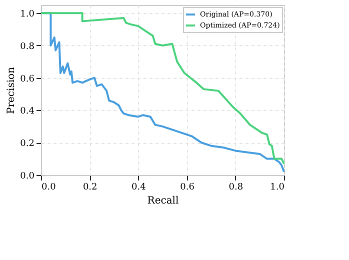 The width and height of the screenshot is (349, 260). I want to click on x-axis-title: Recall, so click(163, 201).